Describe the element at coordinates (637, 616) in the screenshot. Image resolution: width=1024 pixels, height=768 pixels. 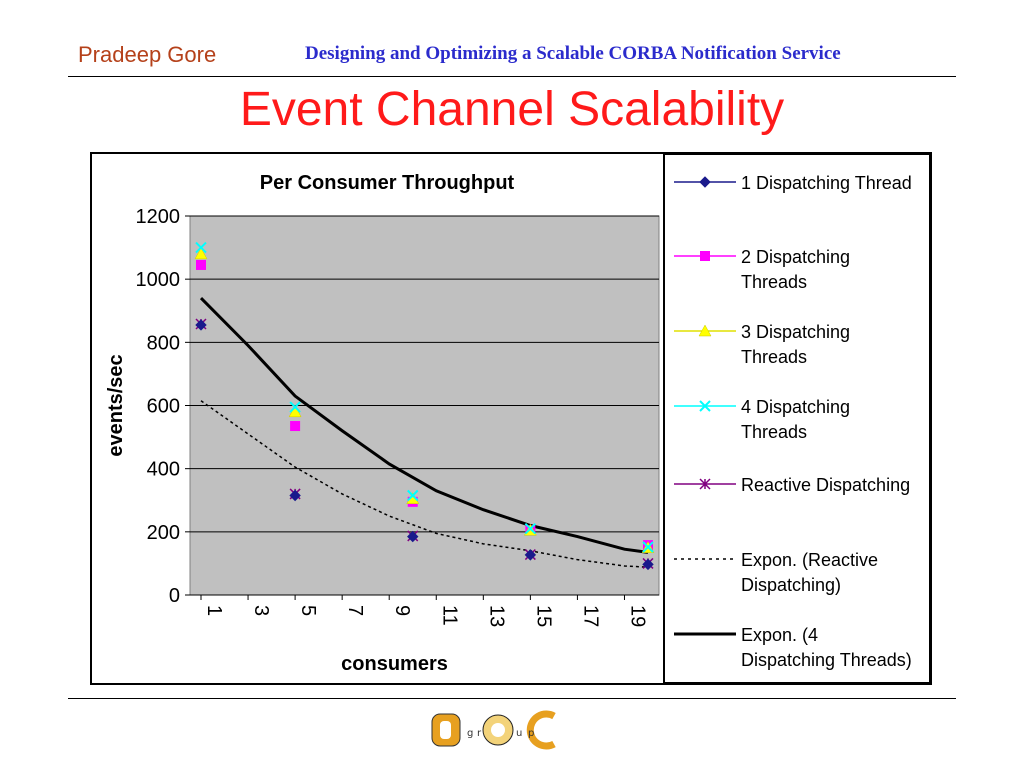
I see `x-tick-label: 19` at that location.